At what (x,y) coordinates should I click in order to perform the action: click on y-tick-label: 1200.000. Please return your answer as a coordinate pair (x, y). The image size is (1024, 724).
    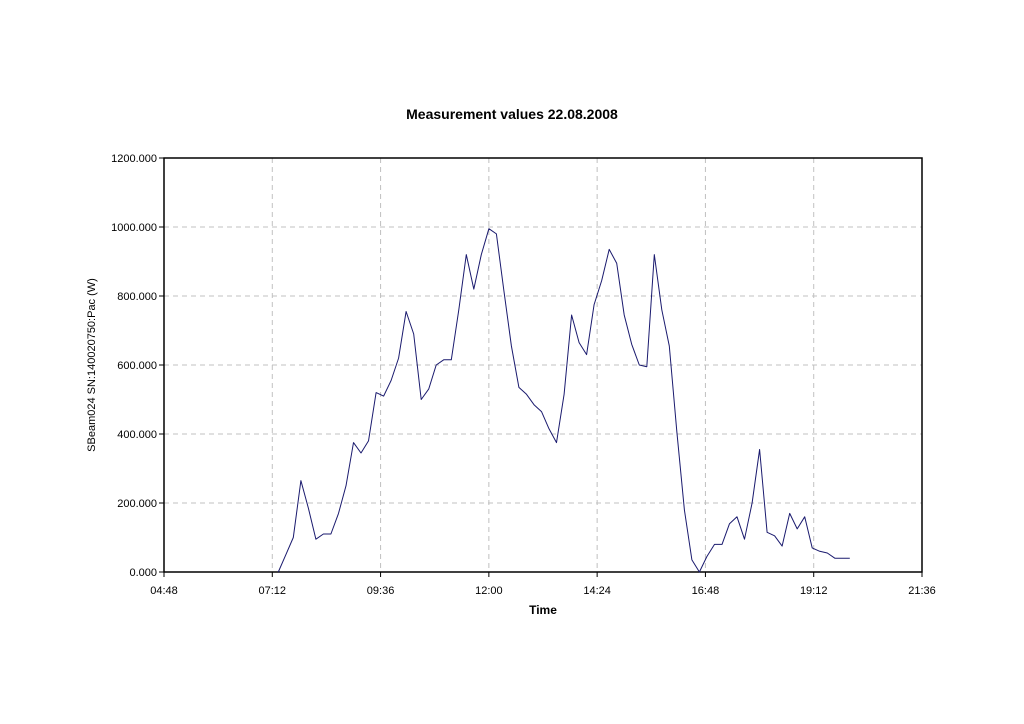
    Looking at the image, I should click on (134, 159).